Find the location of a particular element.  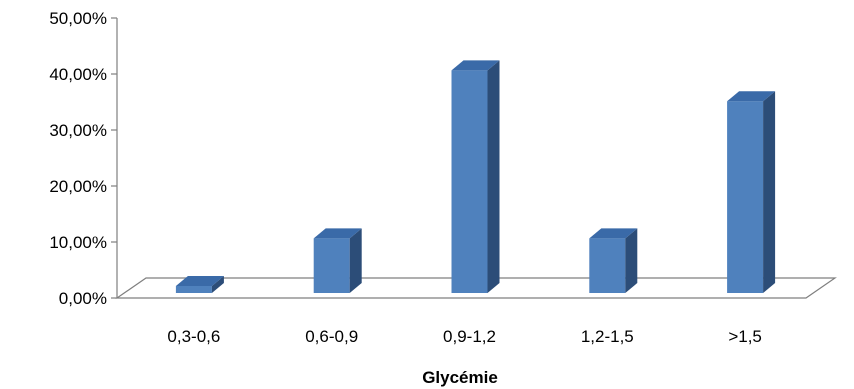

y-tick-label: 10,00% is located at coordinates (78, 242).